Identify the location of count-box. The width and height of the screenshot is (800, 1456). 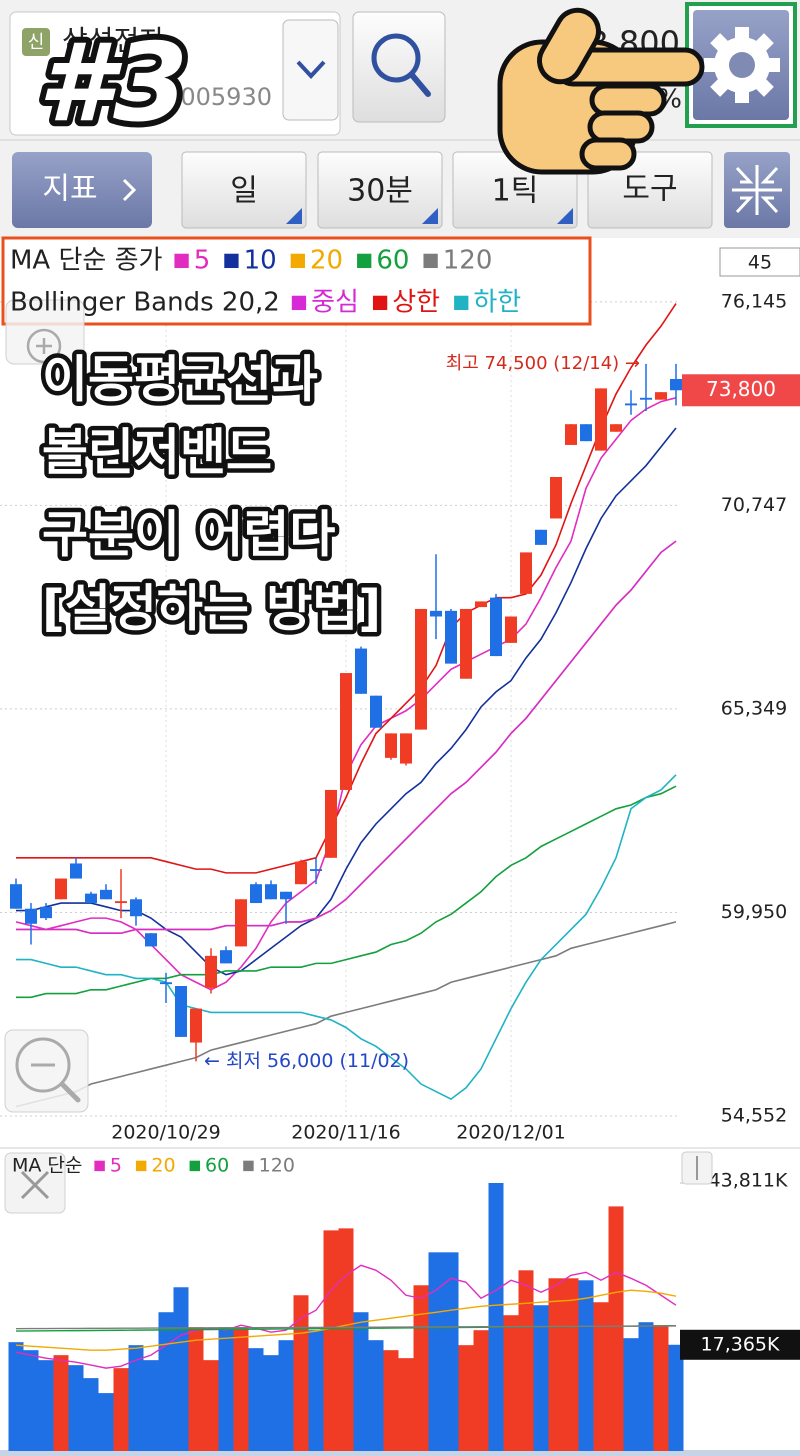
(759, 262).